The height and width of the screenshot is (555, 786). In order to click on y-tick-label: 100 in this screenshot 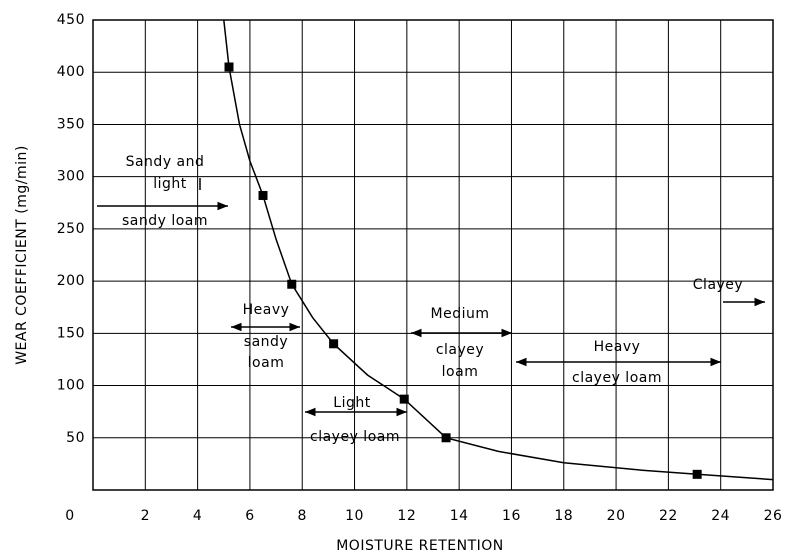, I will do `click(71, 386)`.